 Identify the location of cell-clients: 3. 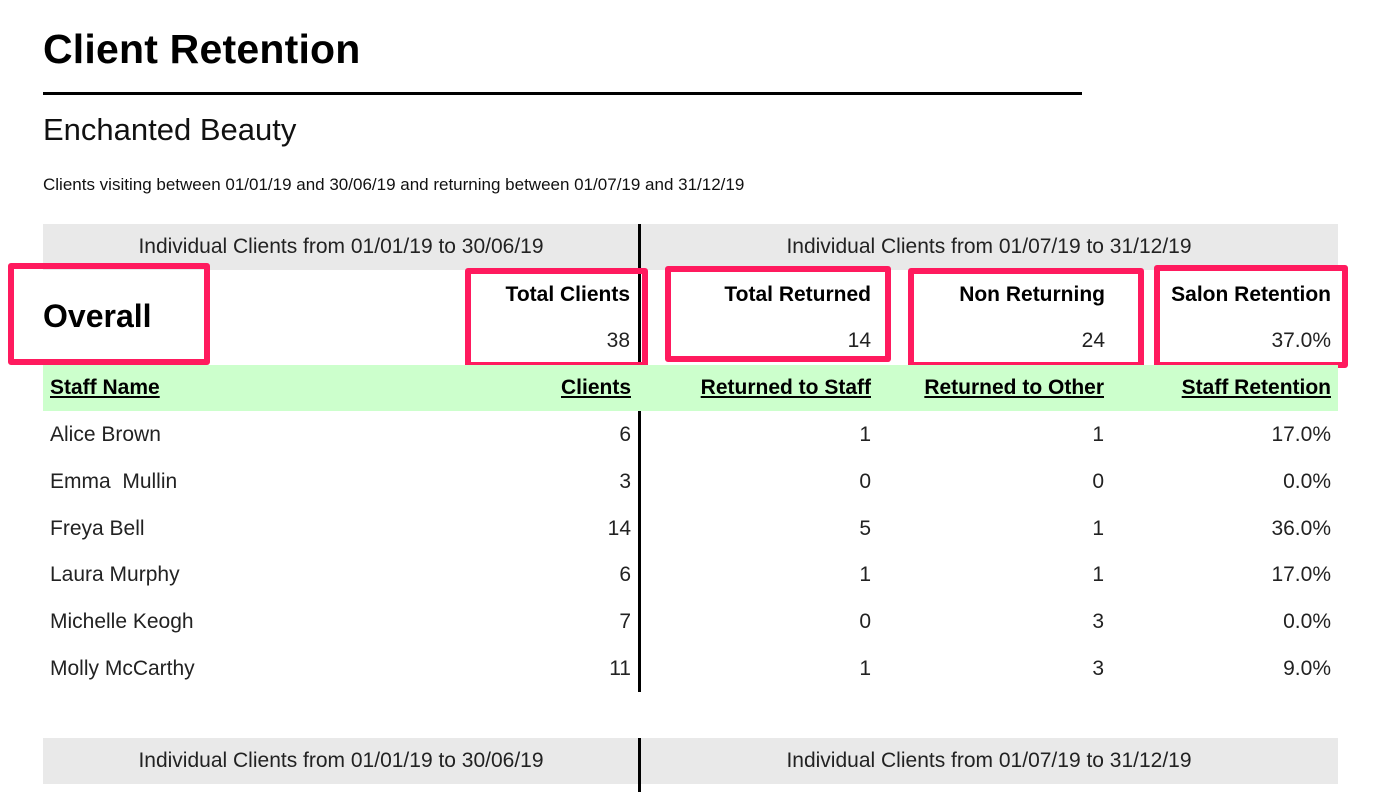
(625, 481).